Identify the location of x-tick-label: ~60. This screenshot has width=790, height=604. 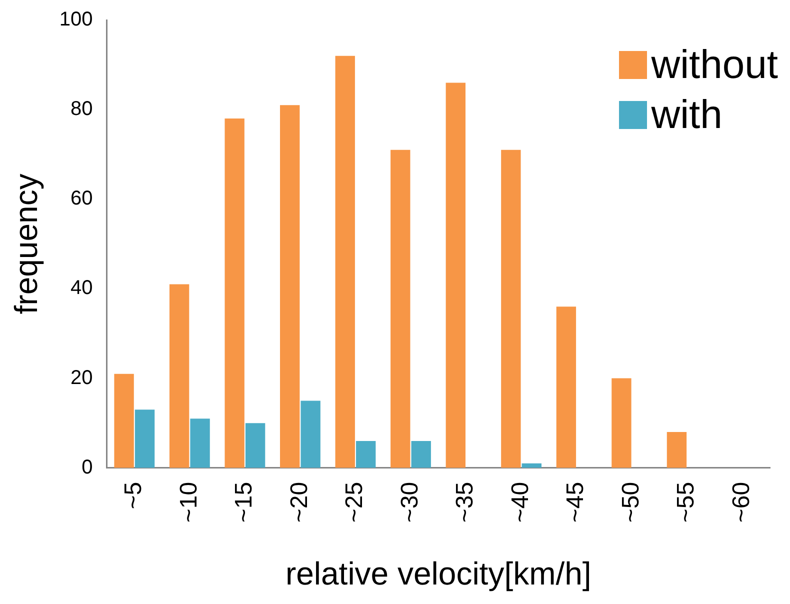
(741, 502).